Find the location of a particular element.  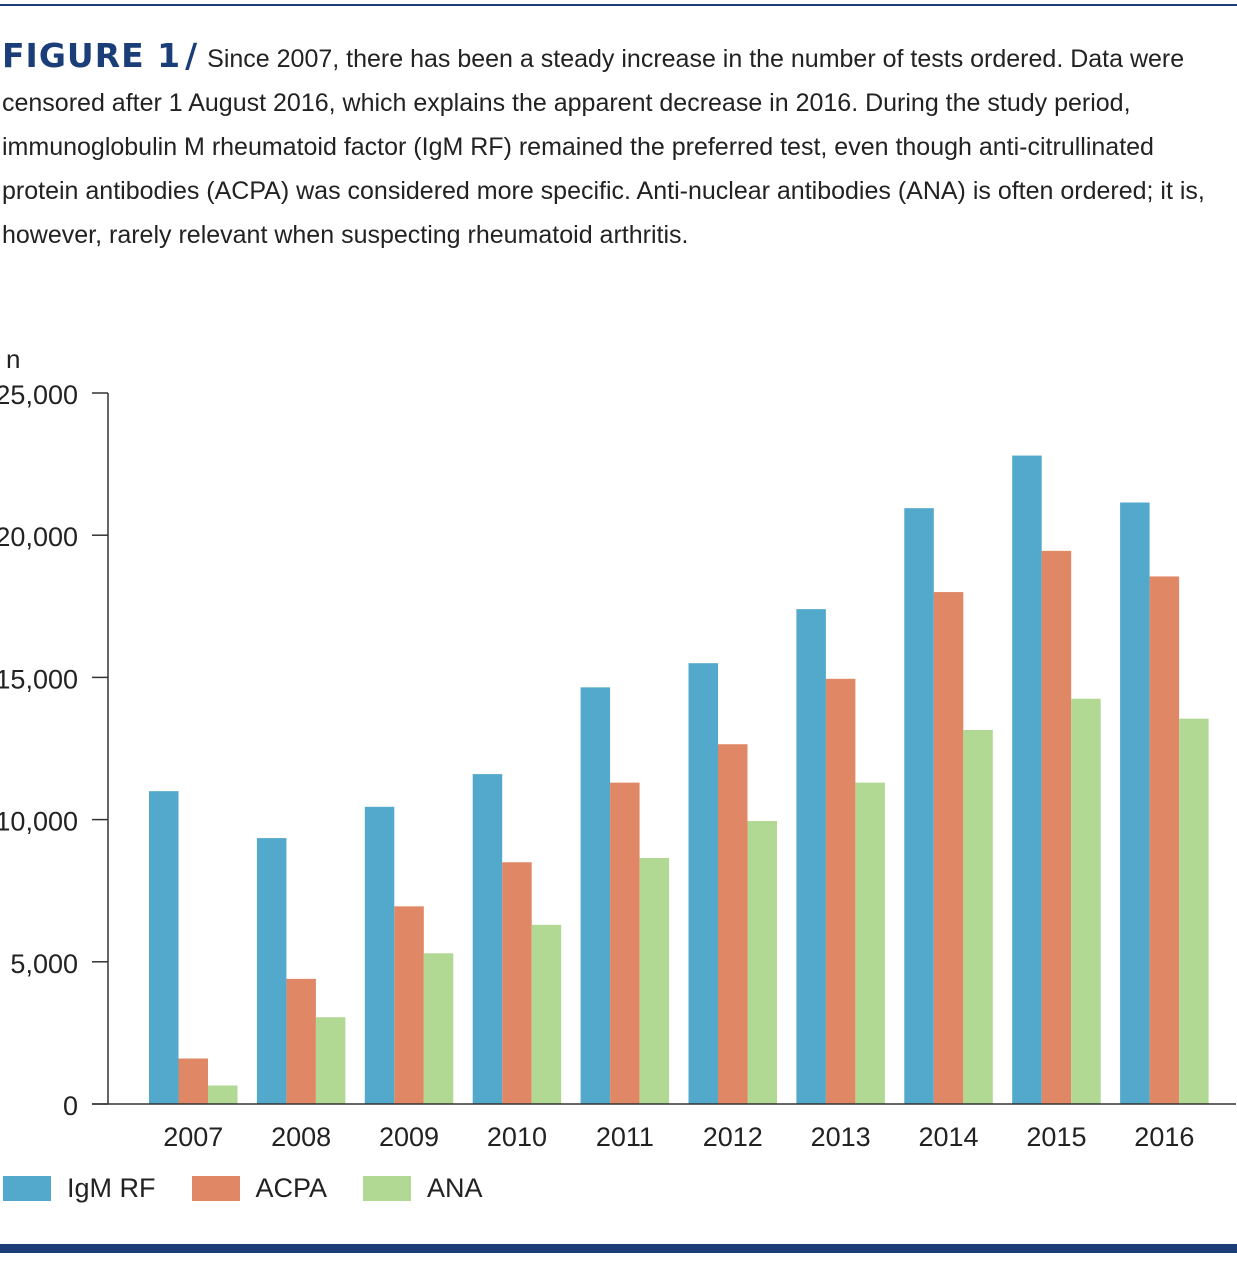

y-tick-label: 25,000 is located at coordinates (39, 395).